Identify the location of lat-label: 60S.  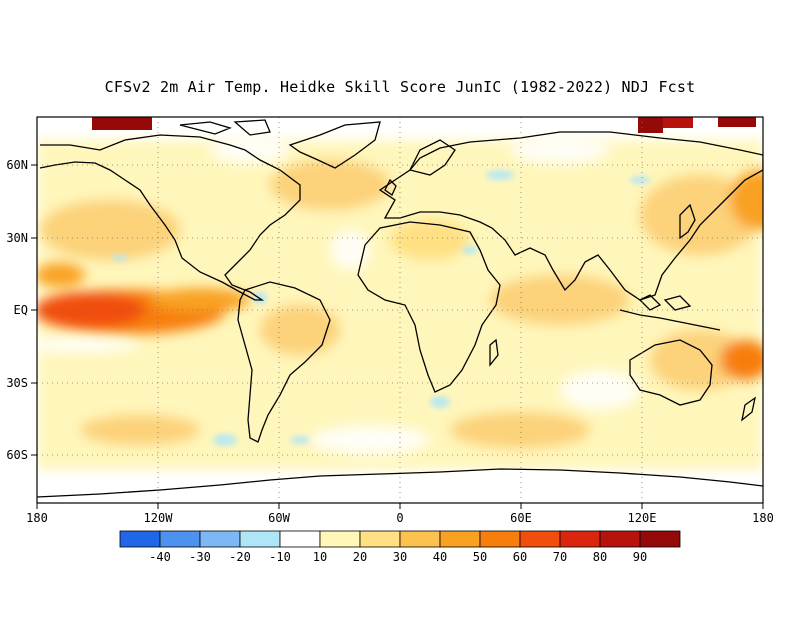
(17, 455).